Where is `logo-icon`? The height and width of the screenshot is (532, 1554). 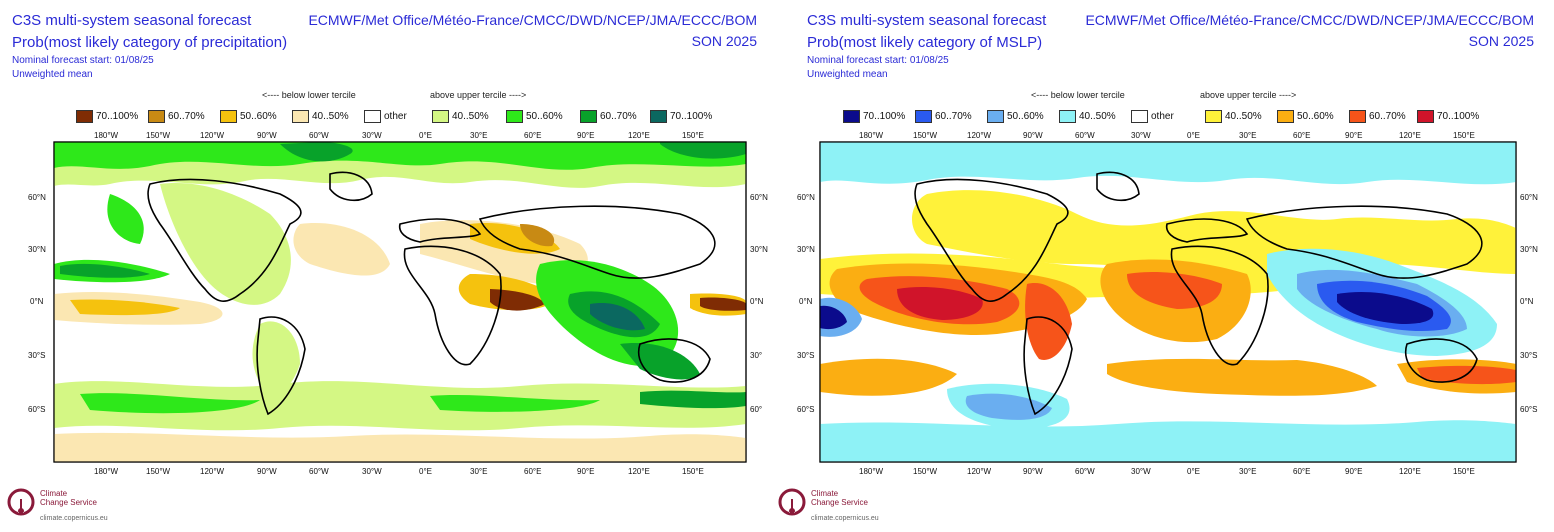 logo-icon is located at coordinates (21, 502).